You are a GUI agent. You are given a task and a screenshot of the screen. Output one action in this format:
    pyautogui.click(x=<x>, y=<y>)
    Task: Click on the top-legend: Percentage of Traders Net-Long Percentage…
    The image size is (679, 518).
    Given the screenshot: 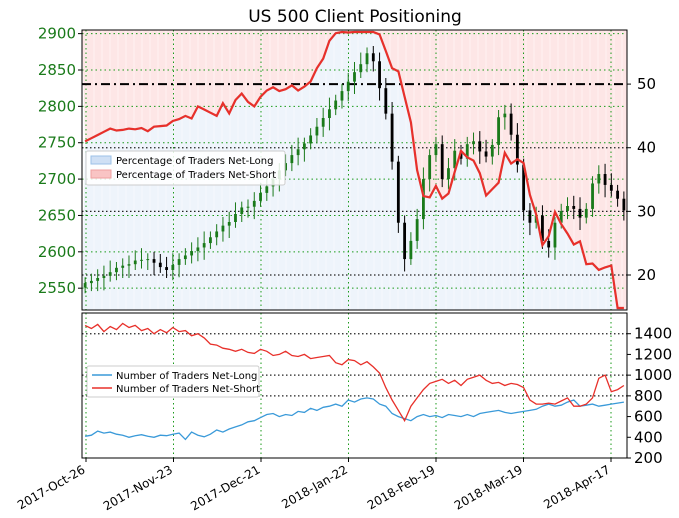 What is the action you would take?
    pyautogui.click(x=185, y=168)
    